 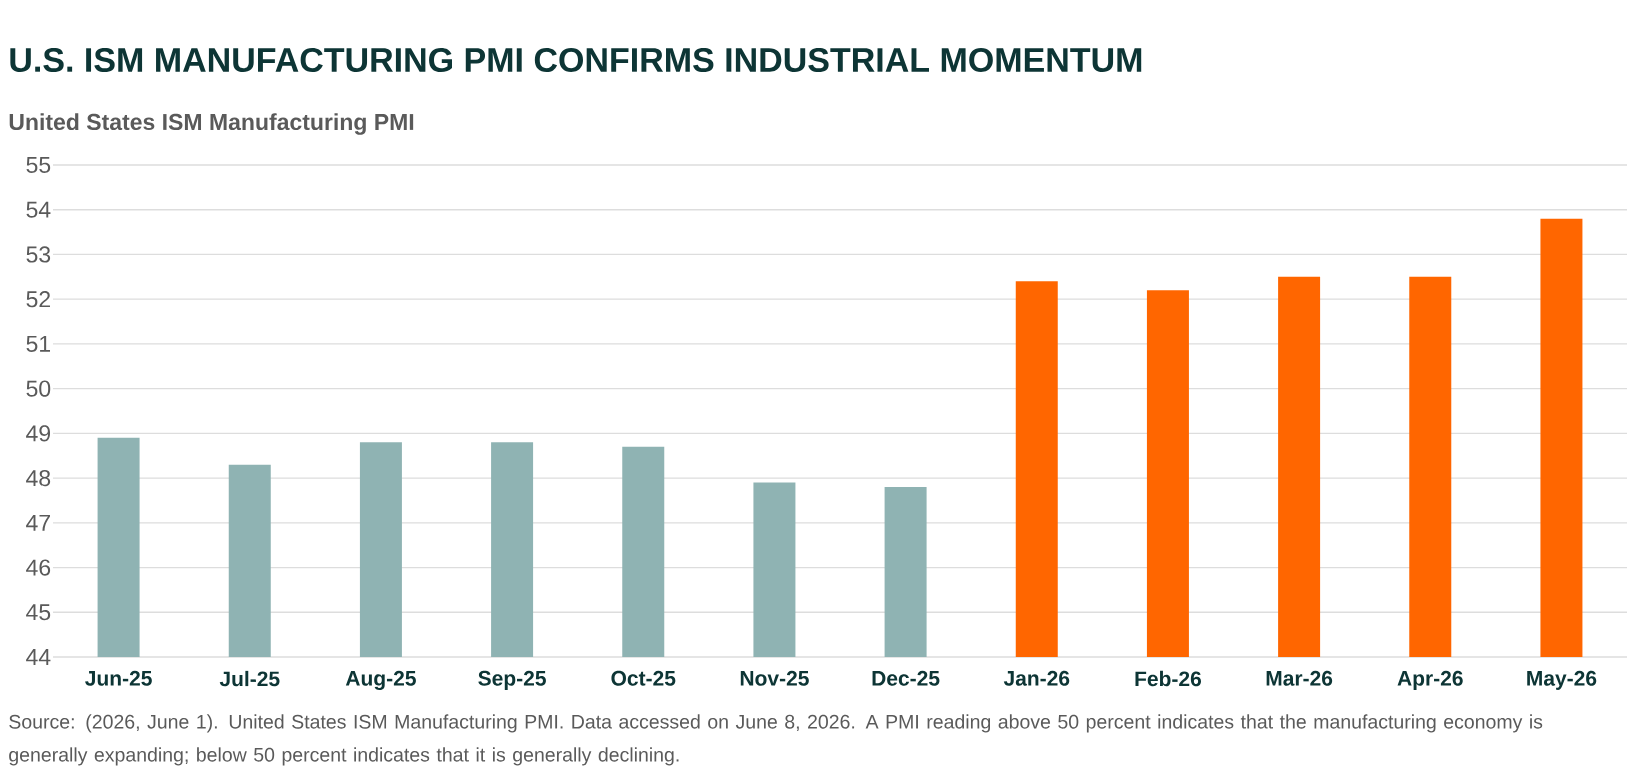 I want to click on y-tick-label: 48, so click(x=38, y=478).